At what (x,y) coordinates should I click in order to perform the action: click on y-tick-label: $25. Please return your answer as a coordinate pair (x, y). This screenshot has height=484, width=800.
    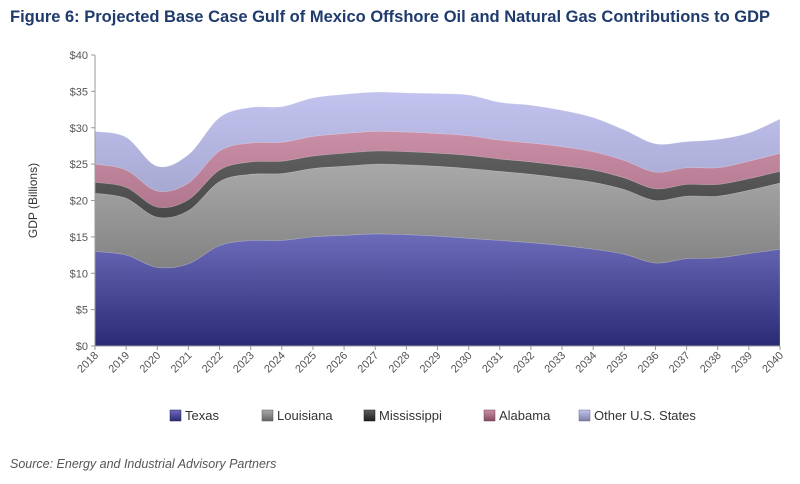
    Looking at the image, I should click on (79, 165).